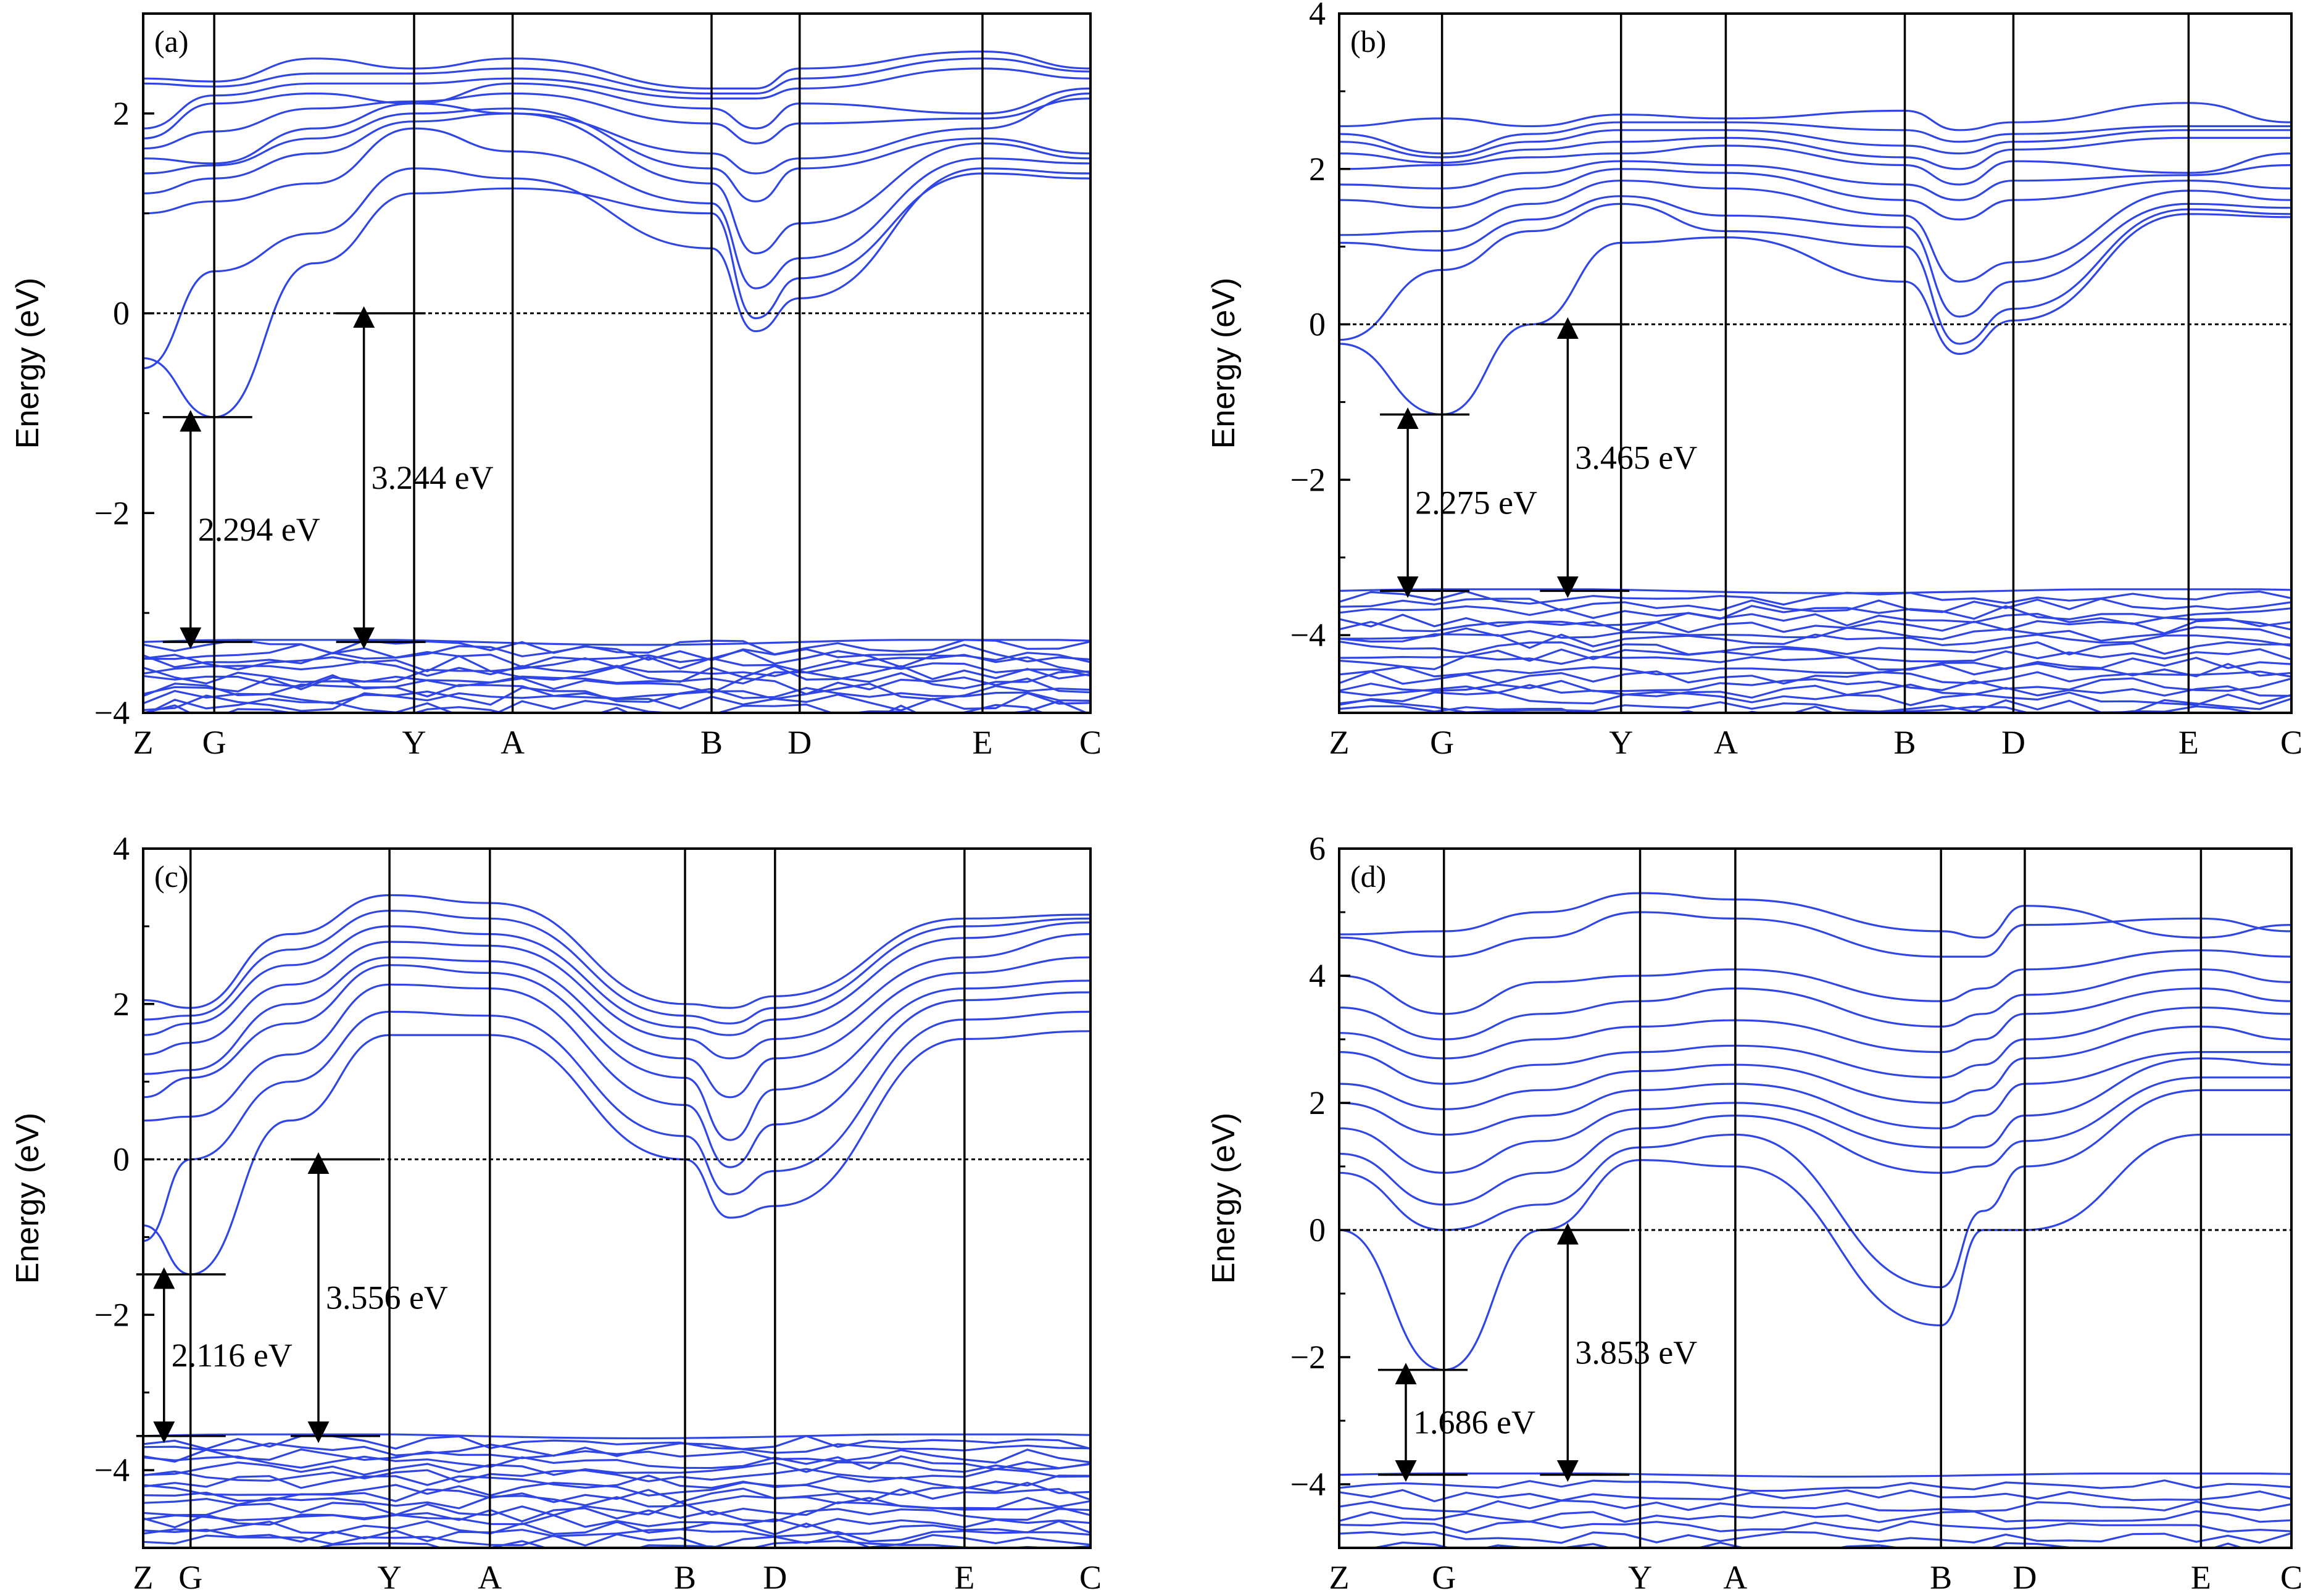 The image size is (2305, 1596). What do you see at coordinates (1368, 876) in the screenshot?
I see `panel-label: (d)` at bounding box center [1368, 876].